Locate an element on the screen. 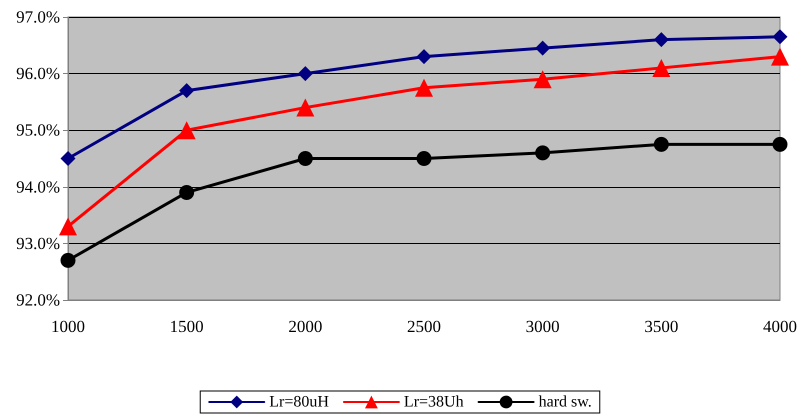  x-tick-label: 4000 is located at coordinates (780, 326).